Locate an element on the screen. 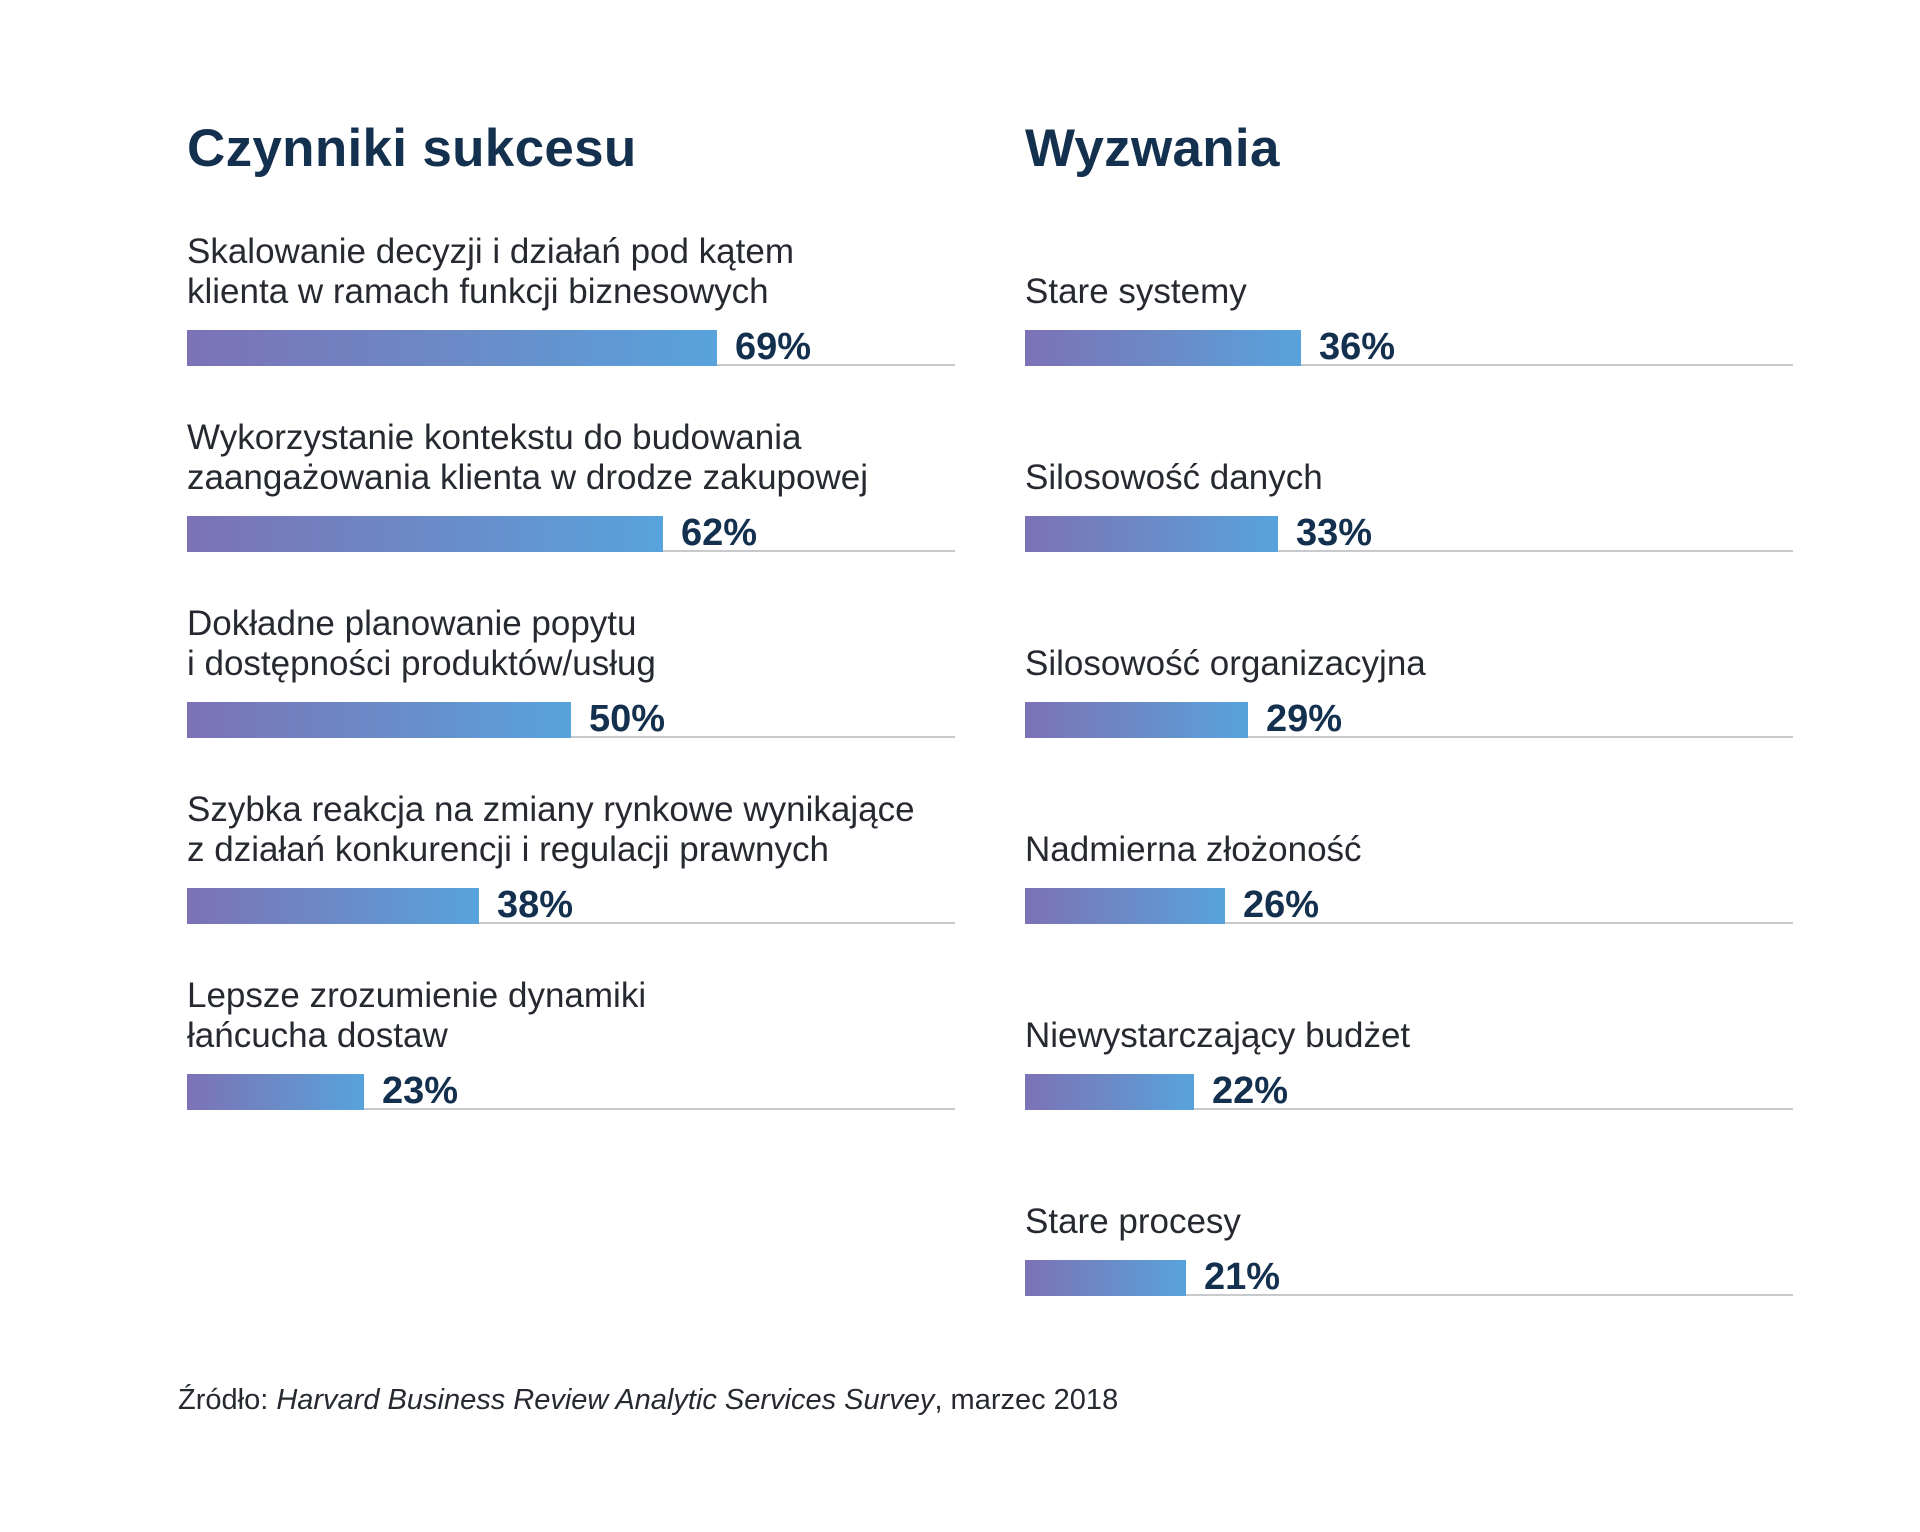 Image resolution: width=1920 pixels, height=1532 pixels. category-label: Stare procesy is located at coordinates (1133, 1221).